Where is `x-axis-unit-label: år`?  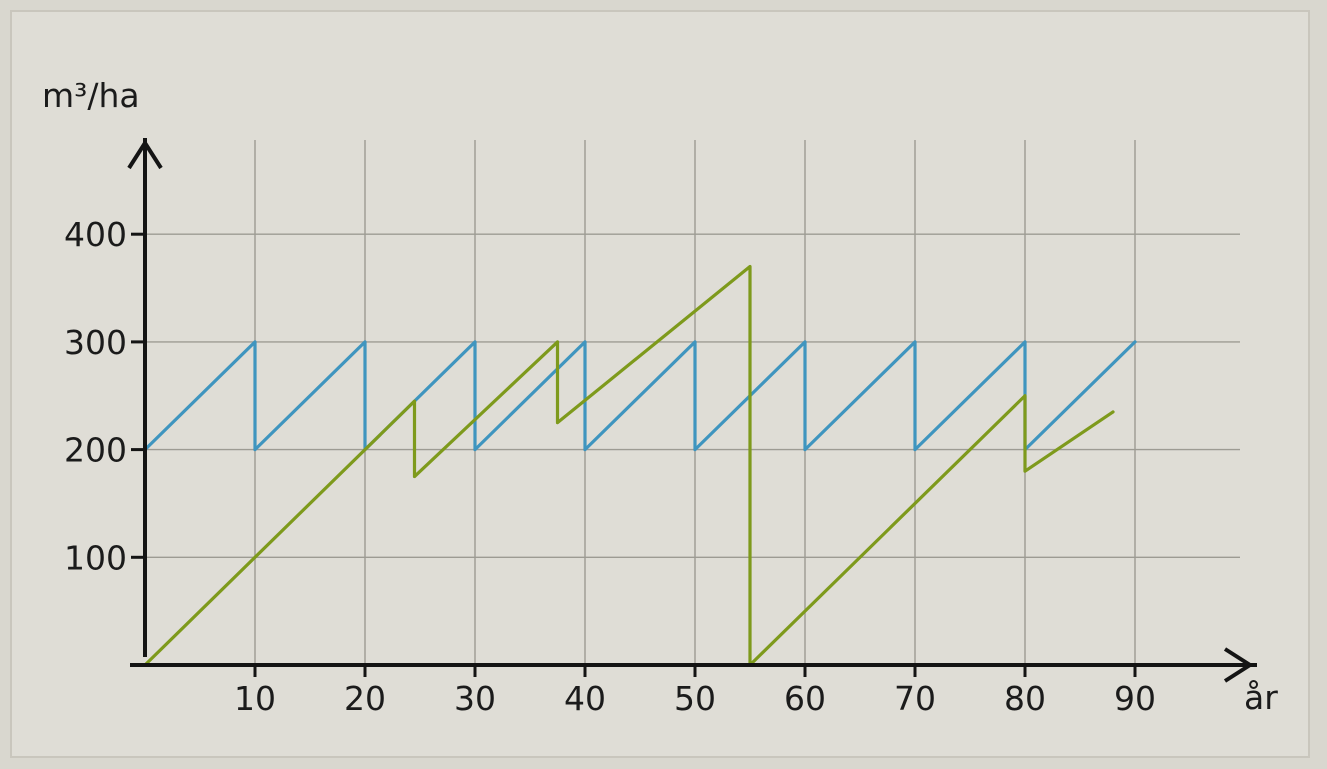
x-axis-unit-label: år is located at coordinates (1261, 697).